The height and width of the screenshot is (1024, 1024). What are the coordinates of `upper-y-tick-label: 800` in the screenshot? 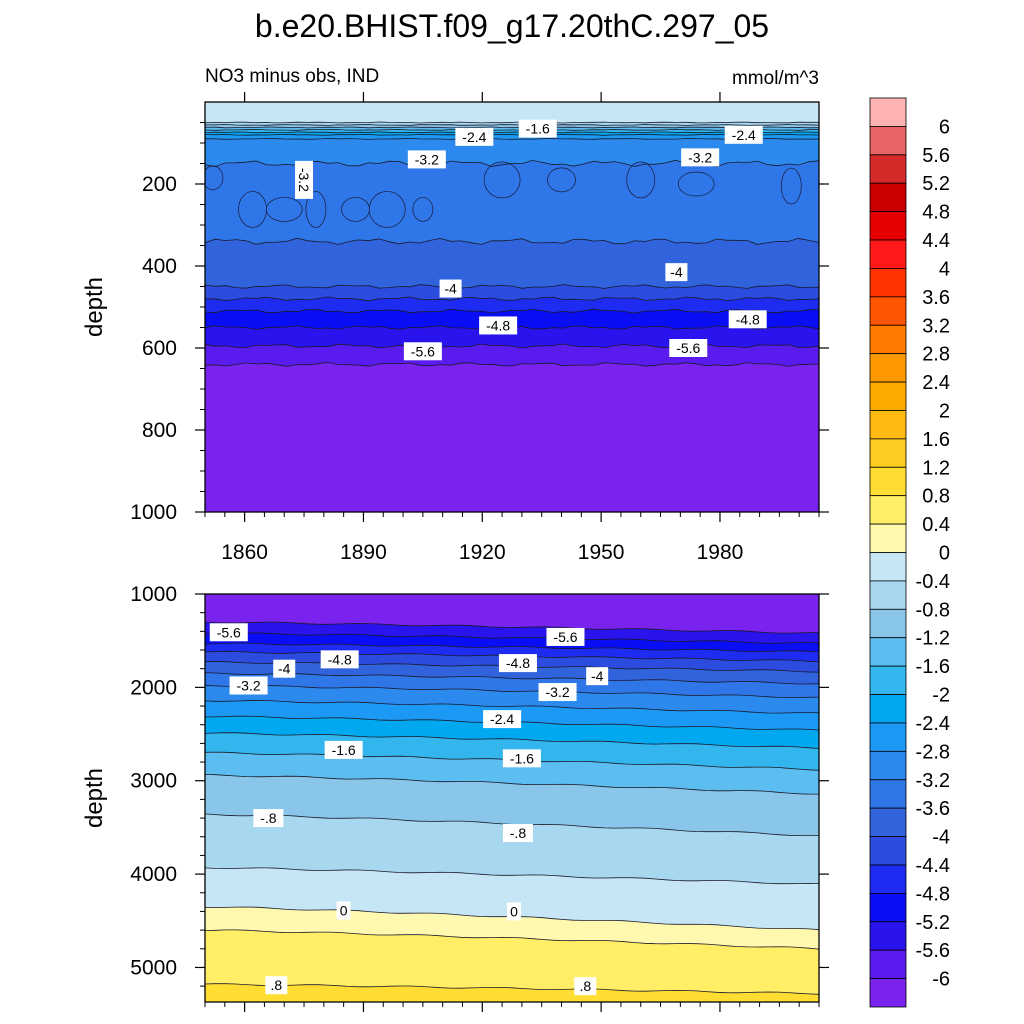 It's located at (159, 430).